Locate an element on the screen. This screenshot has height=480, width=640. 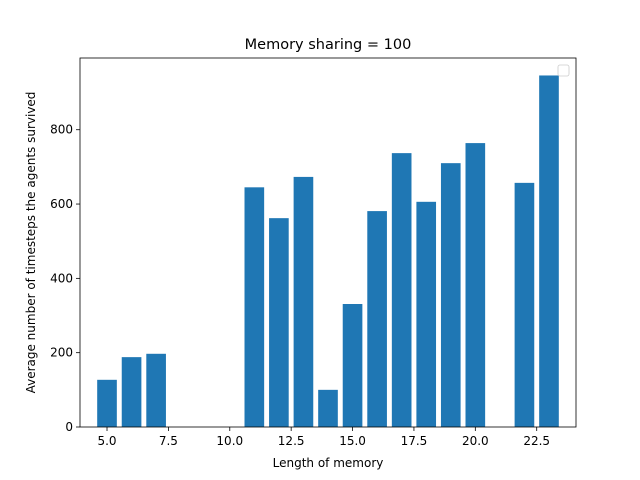
y-axis-ticks: 0 200 400 600 800 is located at coordinates (65, 278).